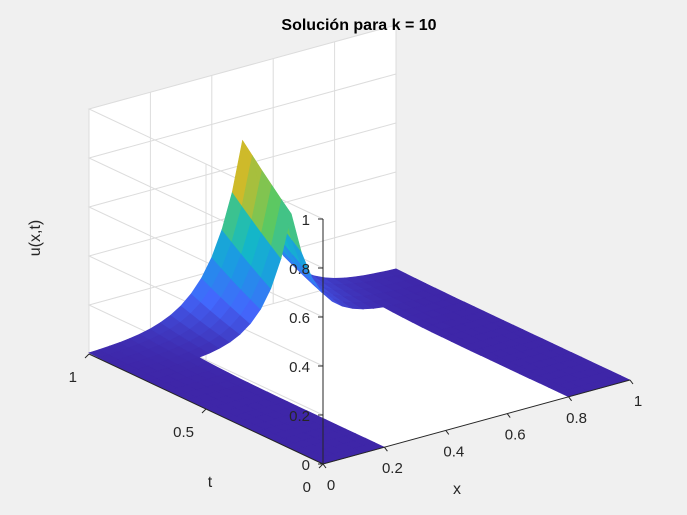 This screenshot has width=687, height=515. What do you see at coordinates (358, 25) in the screenshot?
I see `chart-title: Solución para k = 10` at bounding box center [358, 25].